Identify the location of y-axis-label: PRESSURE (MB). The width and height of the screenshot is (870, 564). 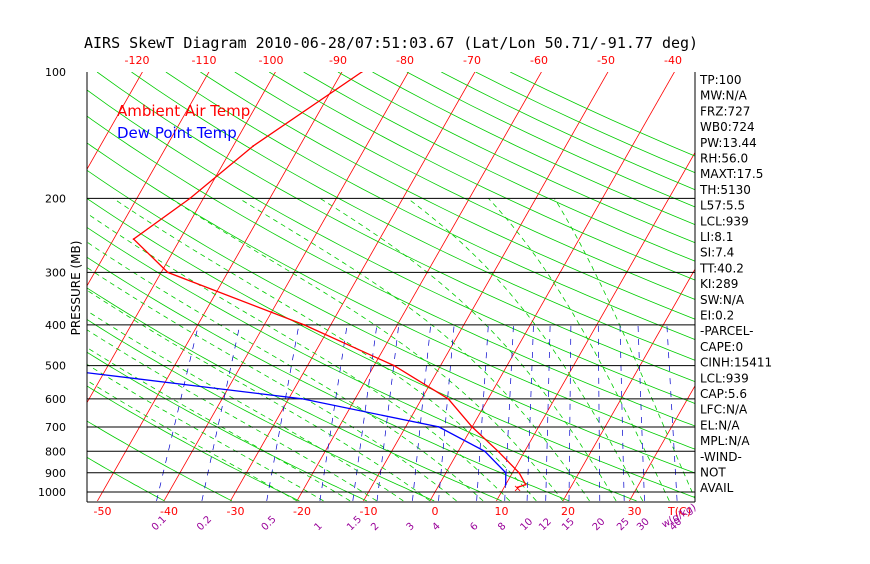
(76, 288).